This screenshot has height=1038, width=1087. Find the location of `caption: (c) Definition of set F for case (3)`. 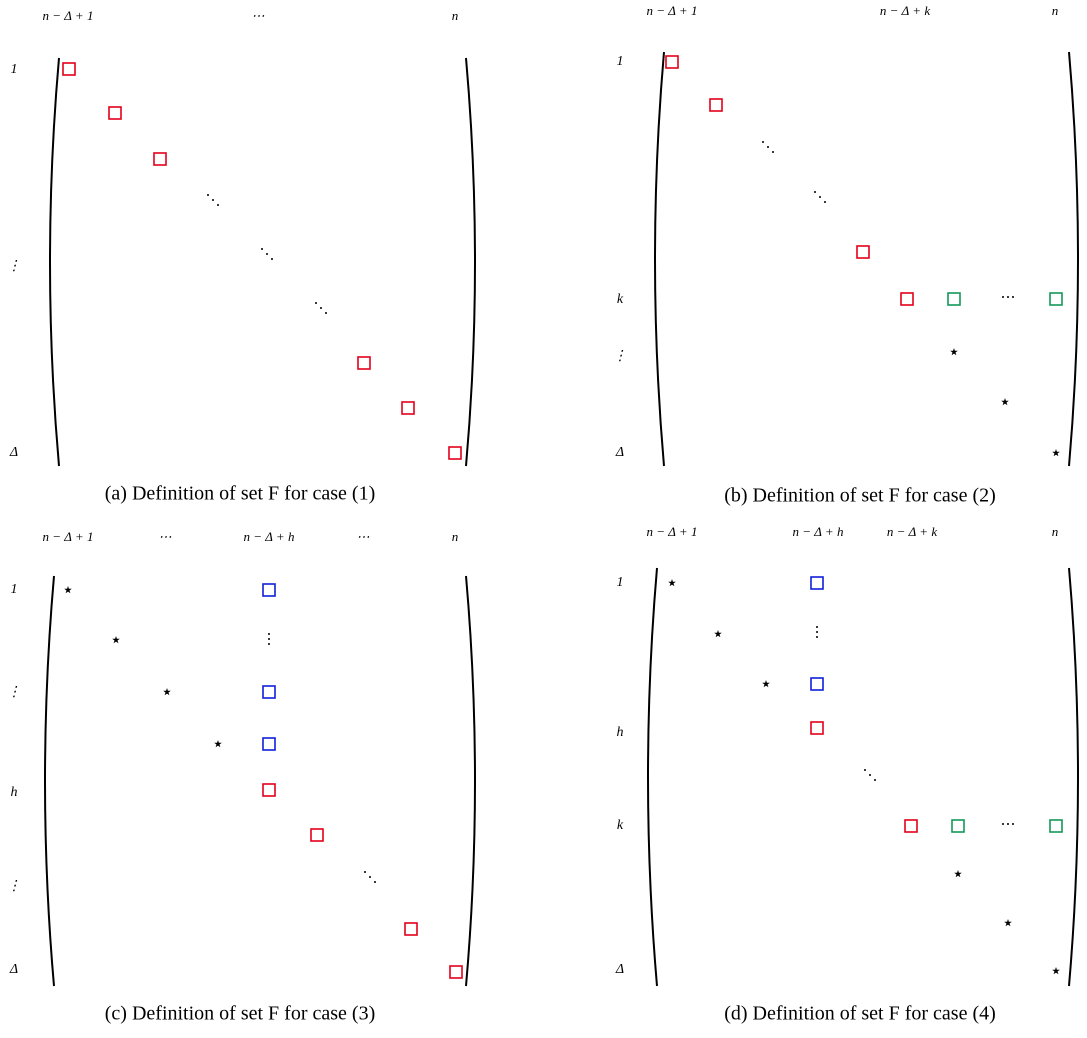

caption: (c) Definition of set F for case (3) is located at coordinates (240, 1014).